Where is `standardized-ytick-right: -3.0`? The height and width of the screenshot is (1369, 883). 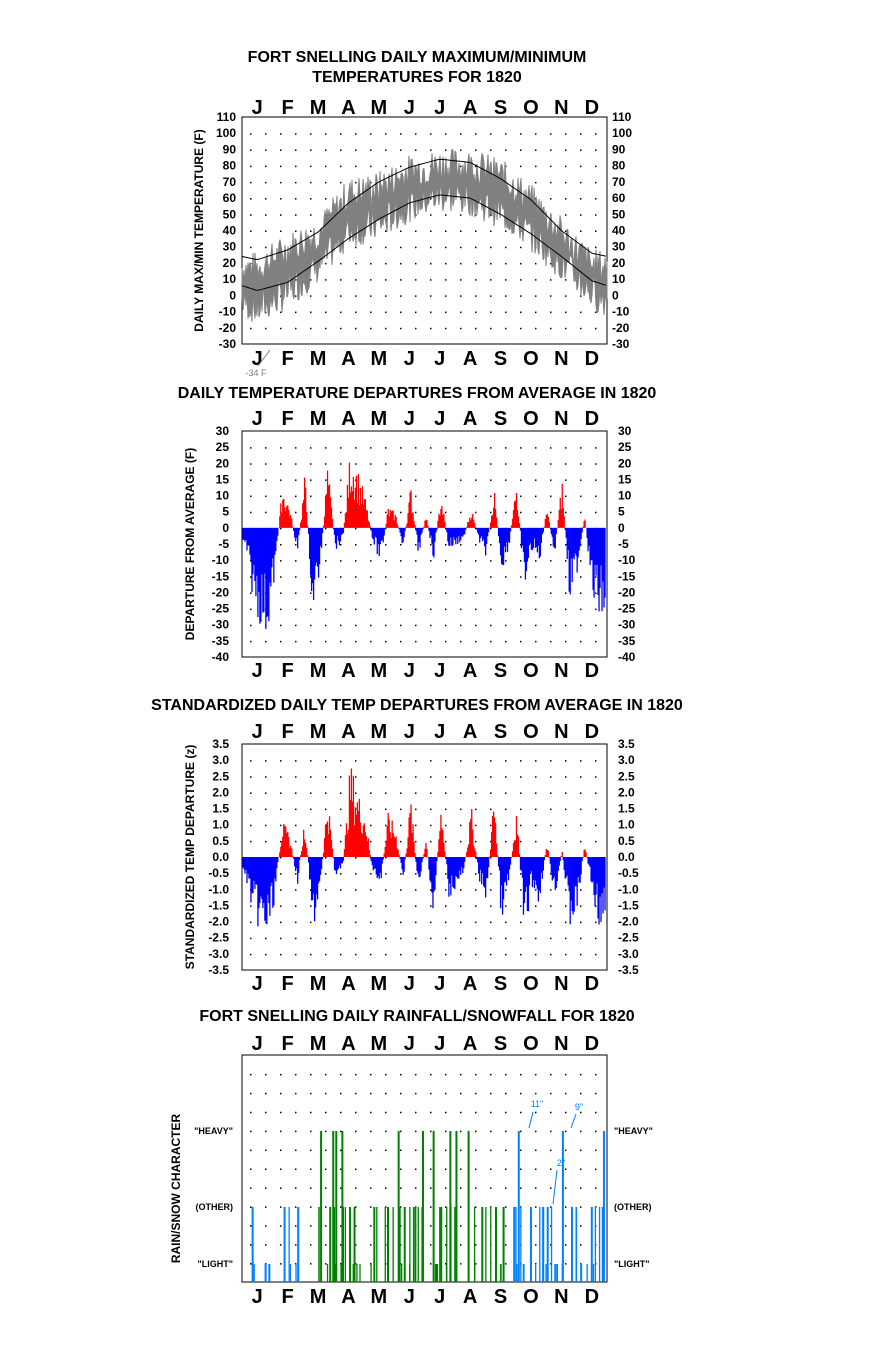
standardized-ytick-right: -3.0 is located at coordinates (628, 954).